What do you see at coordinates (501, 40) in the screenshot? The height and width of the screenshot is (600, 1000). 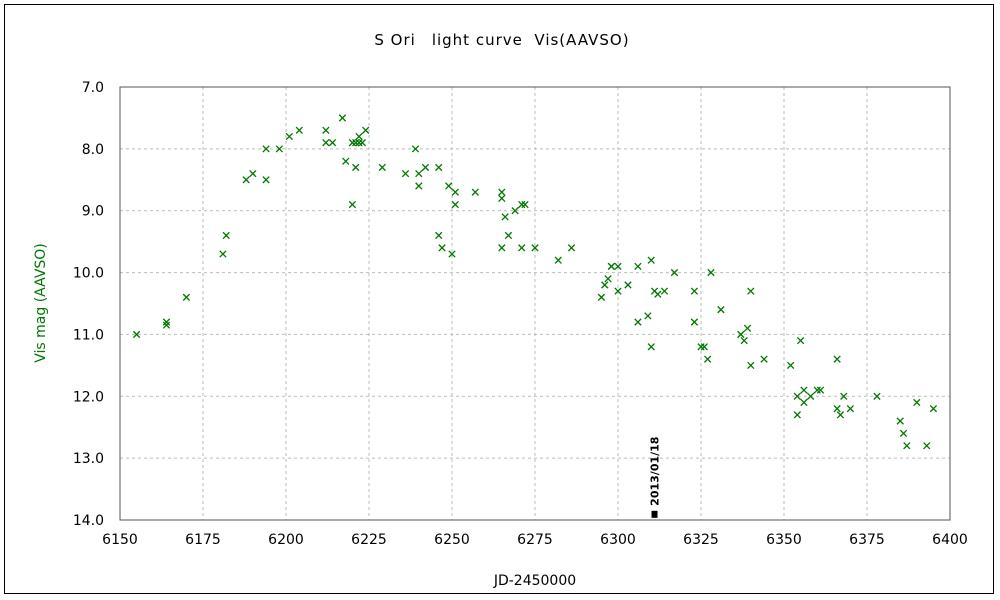 I see `chart-title: S Ori light curve Vis(AAVSO)` at bounding box center [501, 40].